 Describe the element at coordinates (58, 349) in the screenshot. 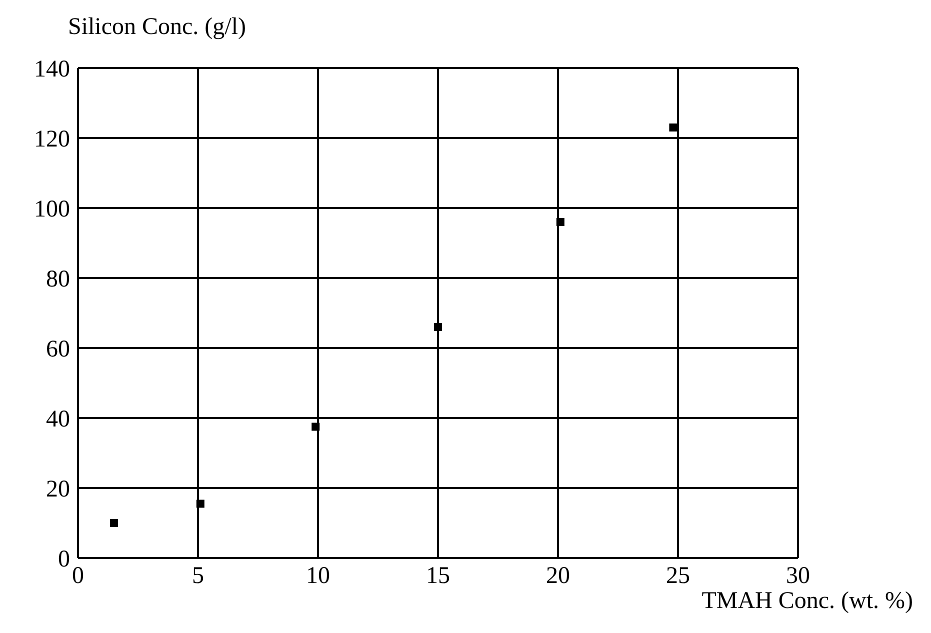

I see `y-tick-label: 60` at that location.